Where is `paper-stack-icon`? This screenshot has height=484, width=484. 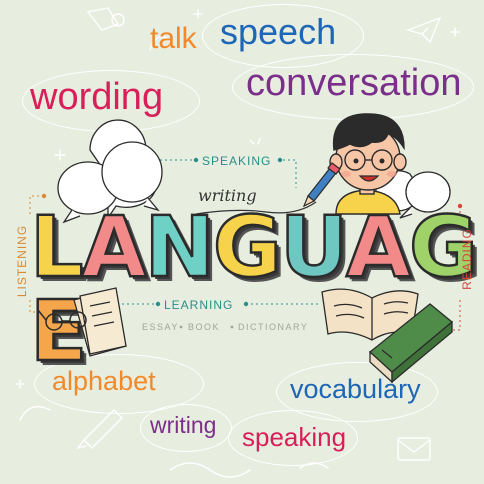
paper-stack-icon is located at coordinates (100, 322).